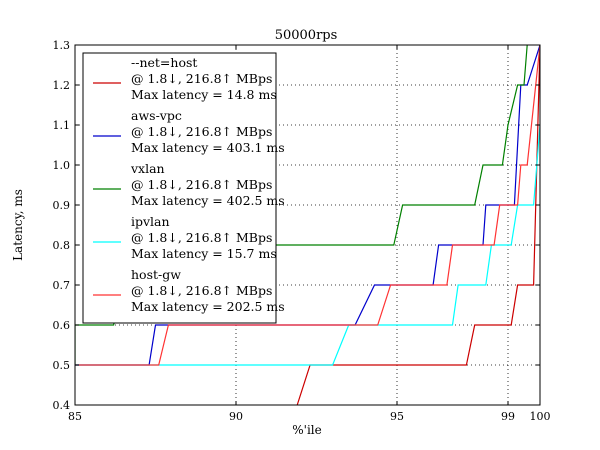 This screenshot has height=450, width=600. What do you see at coordinates (147, 168) in the screenshot?
I see `legend-entry-line: vxlan` at bounding box center [147, 168].